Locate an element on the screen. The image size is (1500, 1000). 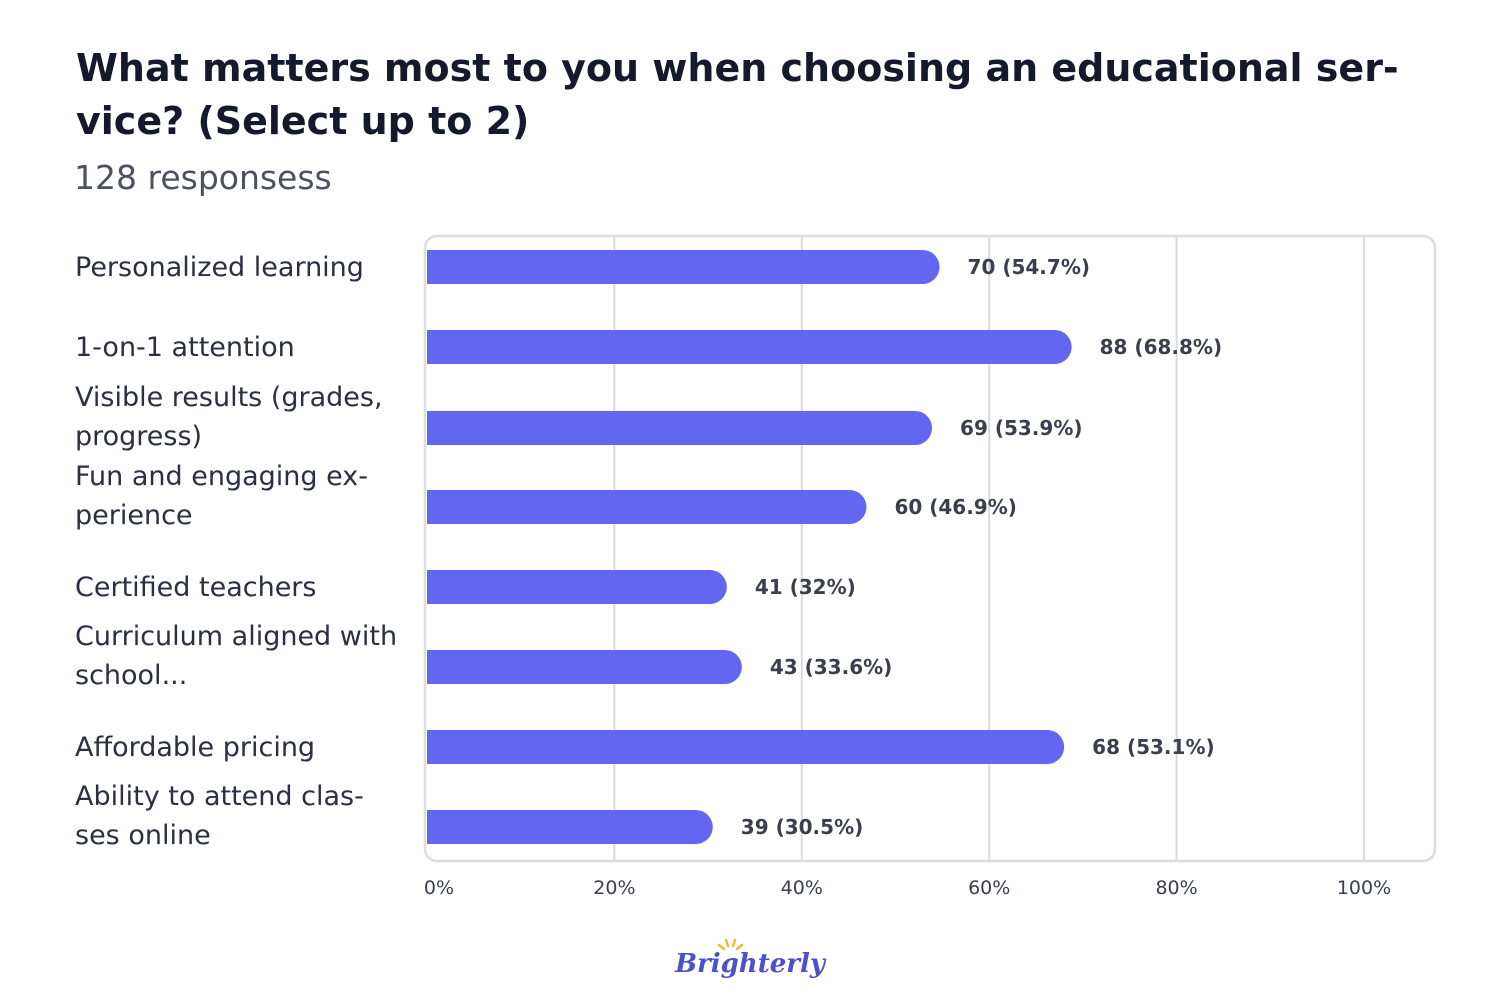
category-label: Personalized learning is located at coordinates (219, 267).